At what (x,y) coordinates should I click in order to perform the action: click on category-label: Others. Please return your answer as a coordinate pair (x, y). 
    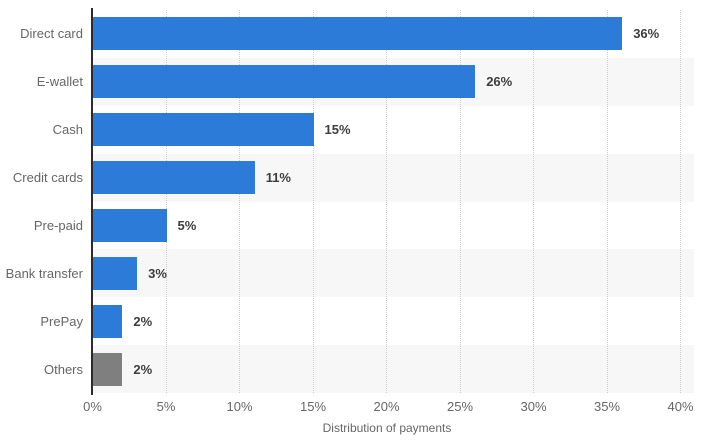
    Looking at the image, I should click on (63, 369).